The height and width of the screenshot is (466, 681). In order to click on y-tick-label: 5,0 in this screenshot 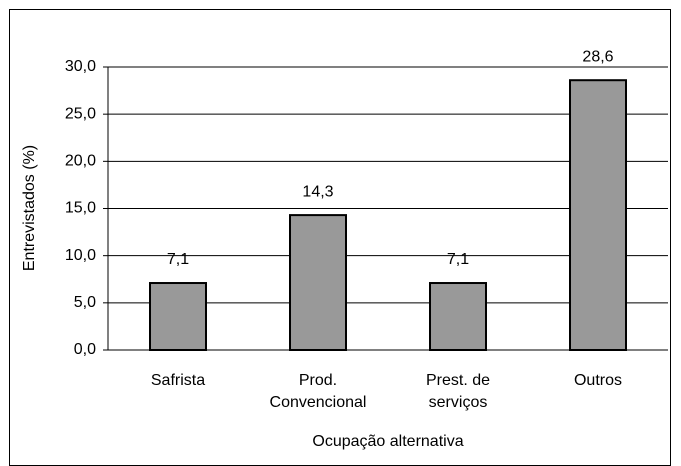, I will do `click(85, 302)`.